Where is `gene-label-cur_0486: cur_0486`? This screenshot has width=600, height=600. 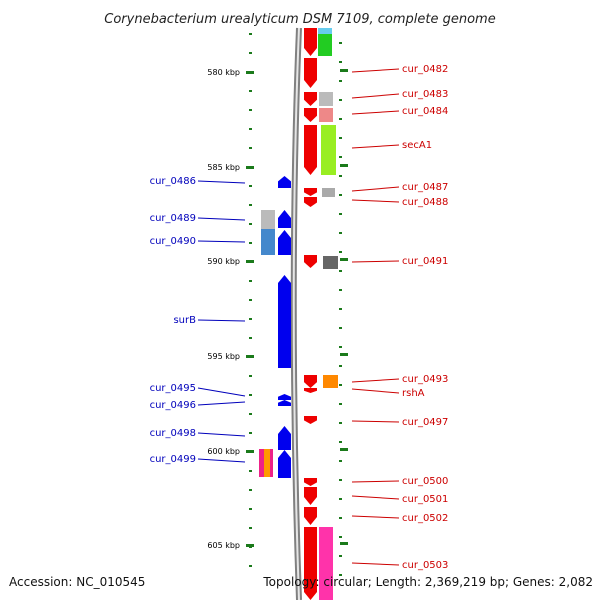 gene-label-cur_0486: cur_0486 is located at coordinates (173, 181).